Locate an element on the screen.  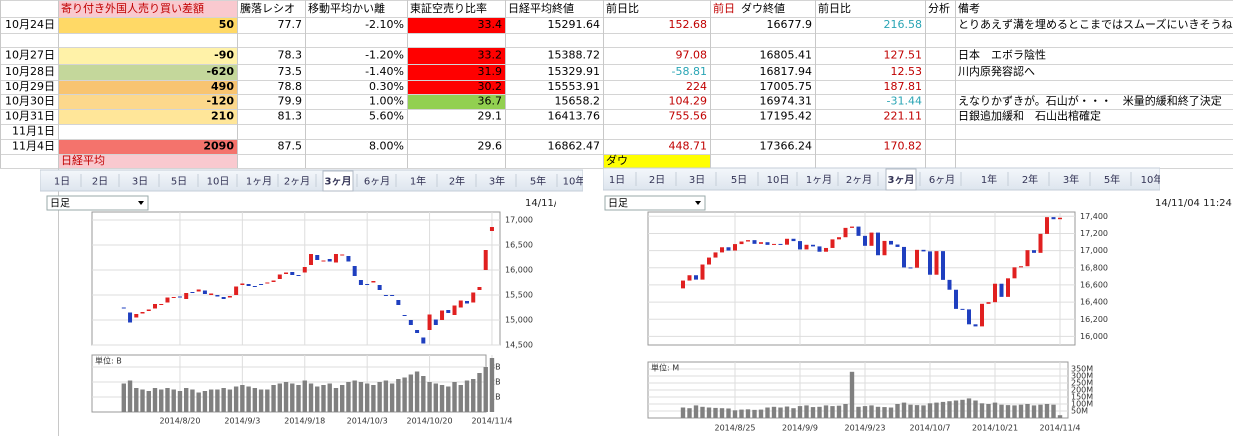
y-tick-label: 16,600 is located at coordinates (1094, 284).